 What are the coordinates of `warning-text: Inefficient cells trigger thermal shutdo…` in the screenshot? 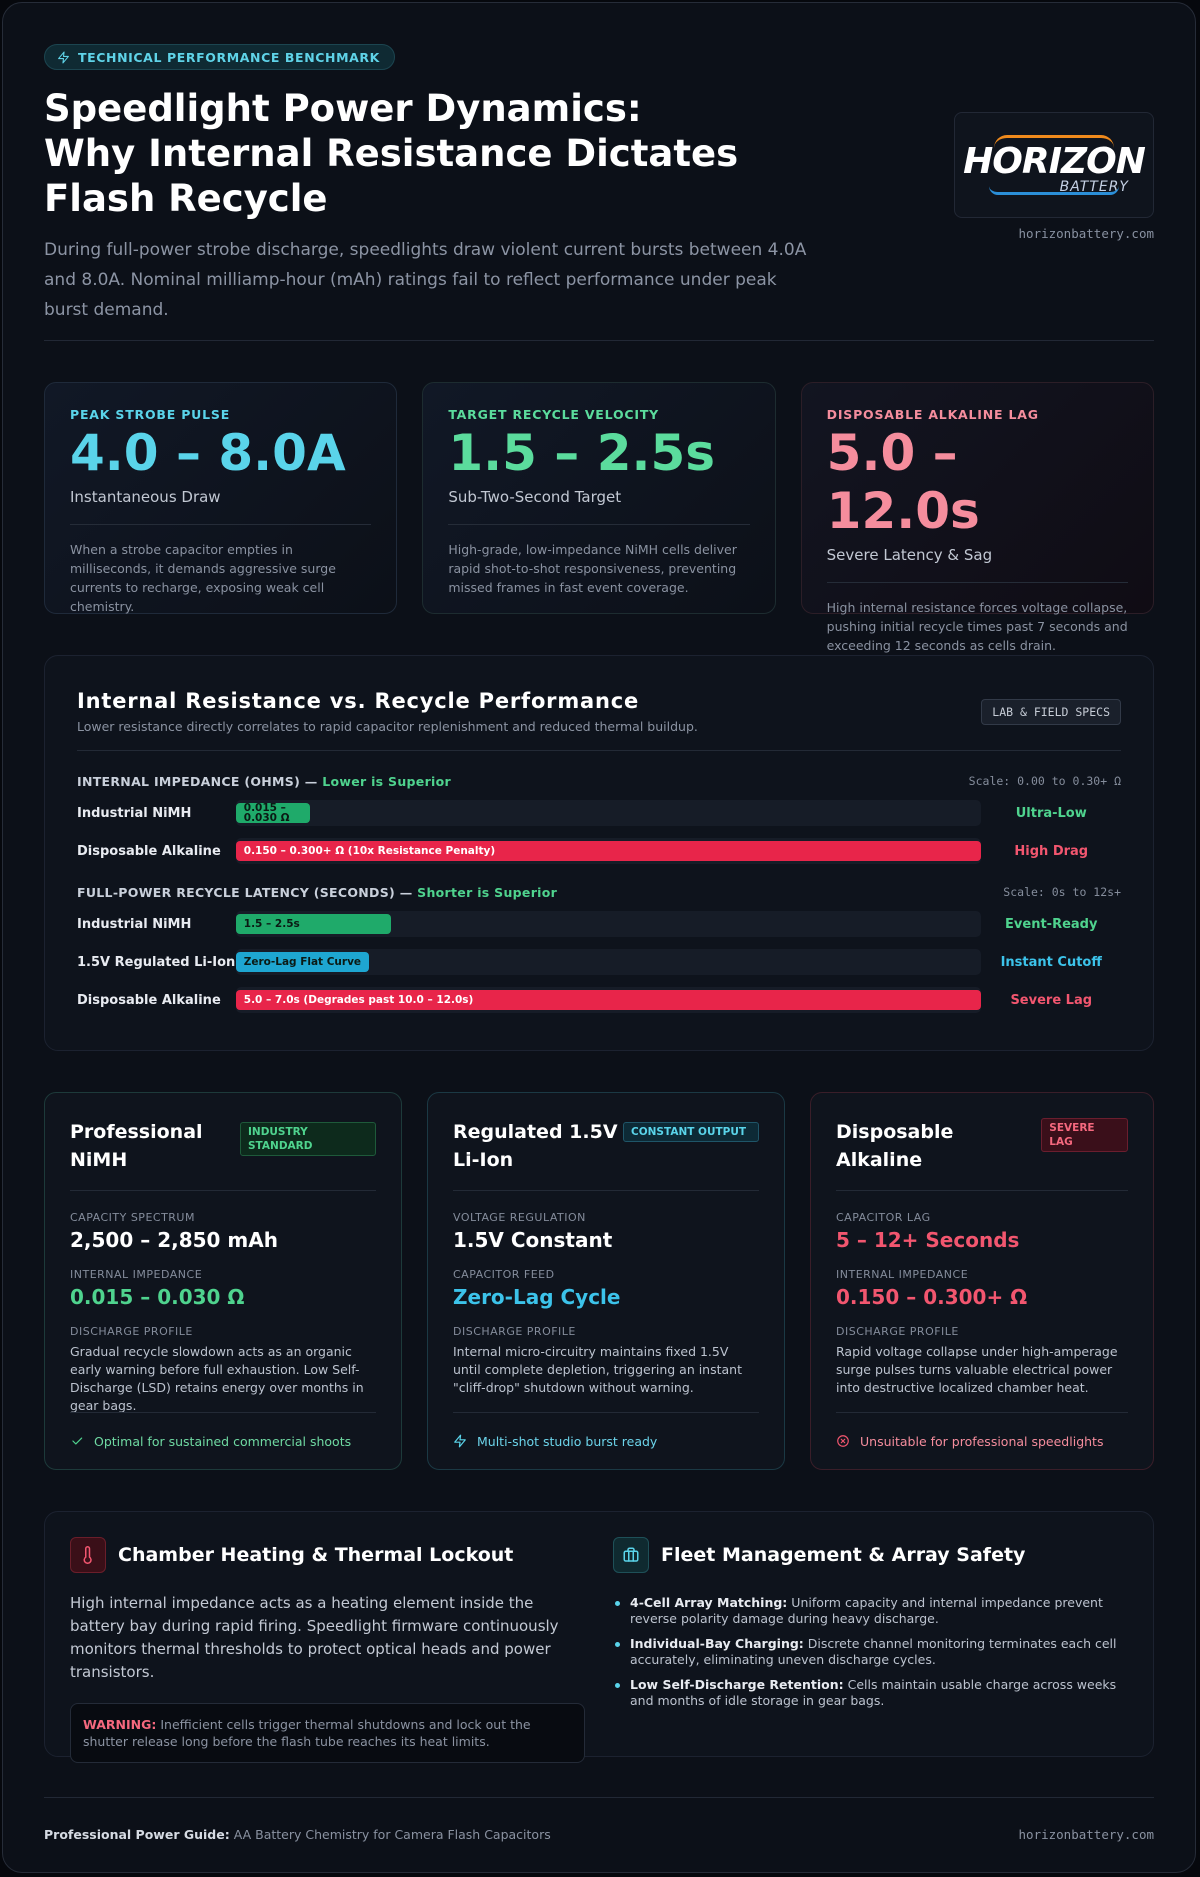 It's located at (307, 1733).